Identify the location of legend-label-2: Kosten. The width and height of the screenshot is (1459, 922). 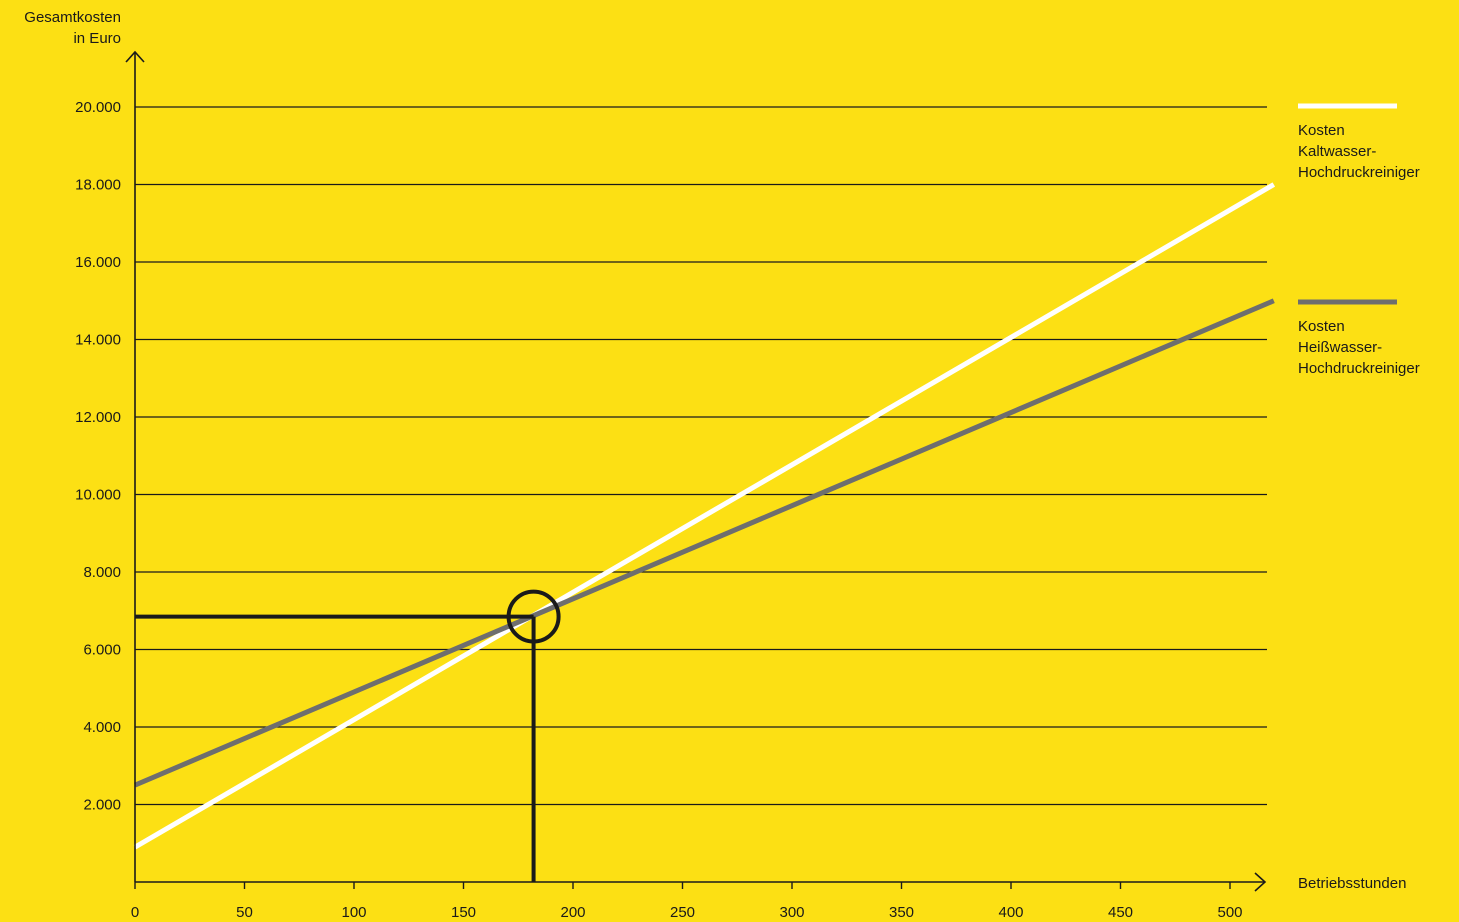
(1321, 326).